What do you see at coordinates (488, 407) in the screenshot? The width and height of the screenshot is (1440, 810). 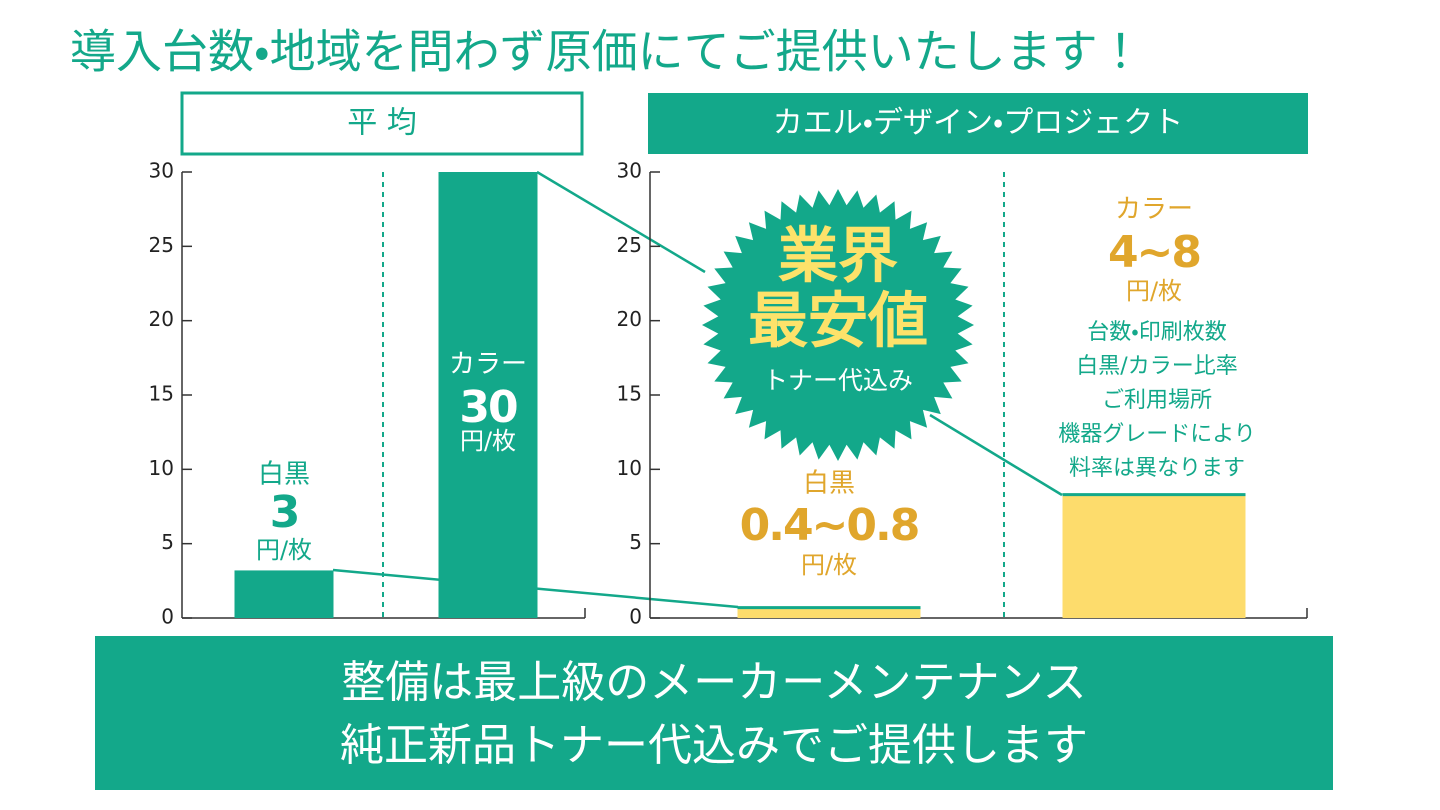 I see `price-label: 30` at bounding box center [488, 407].